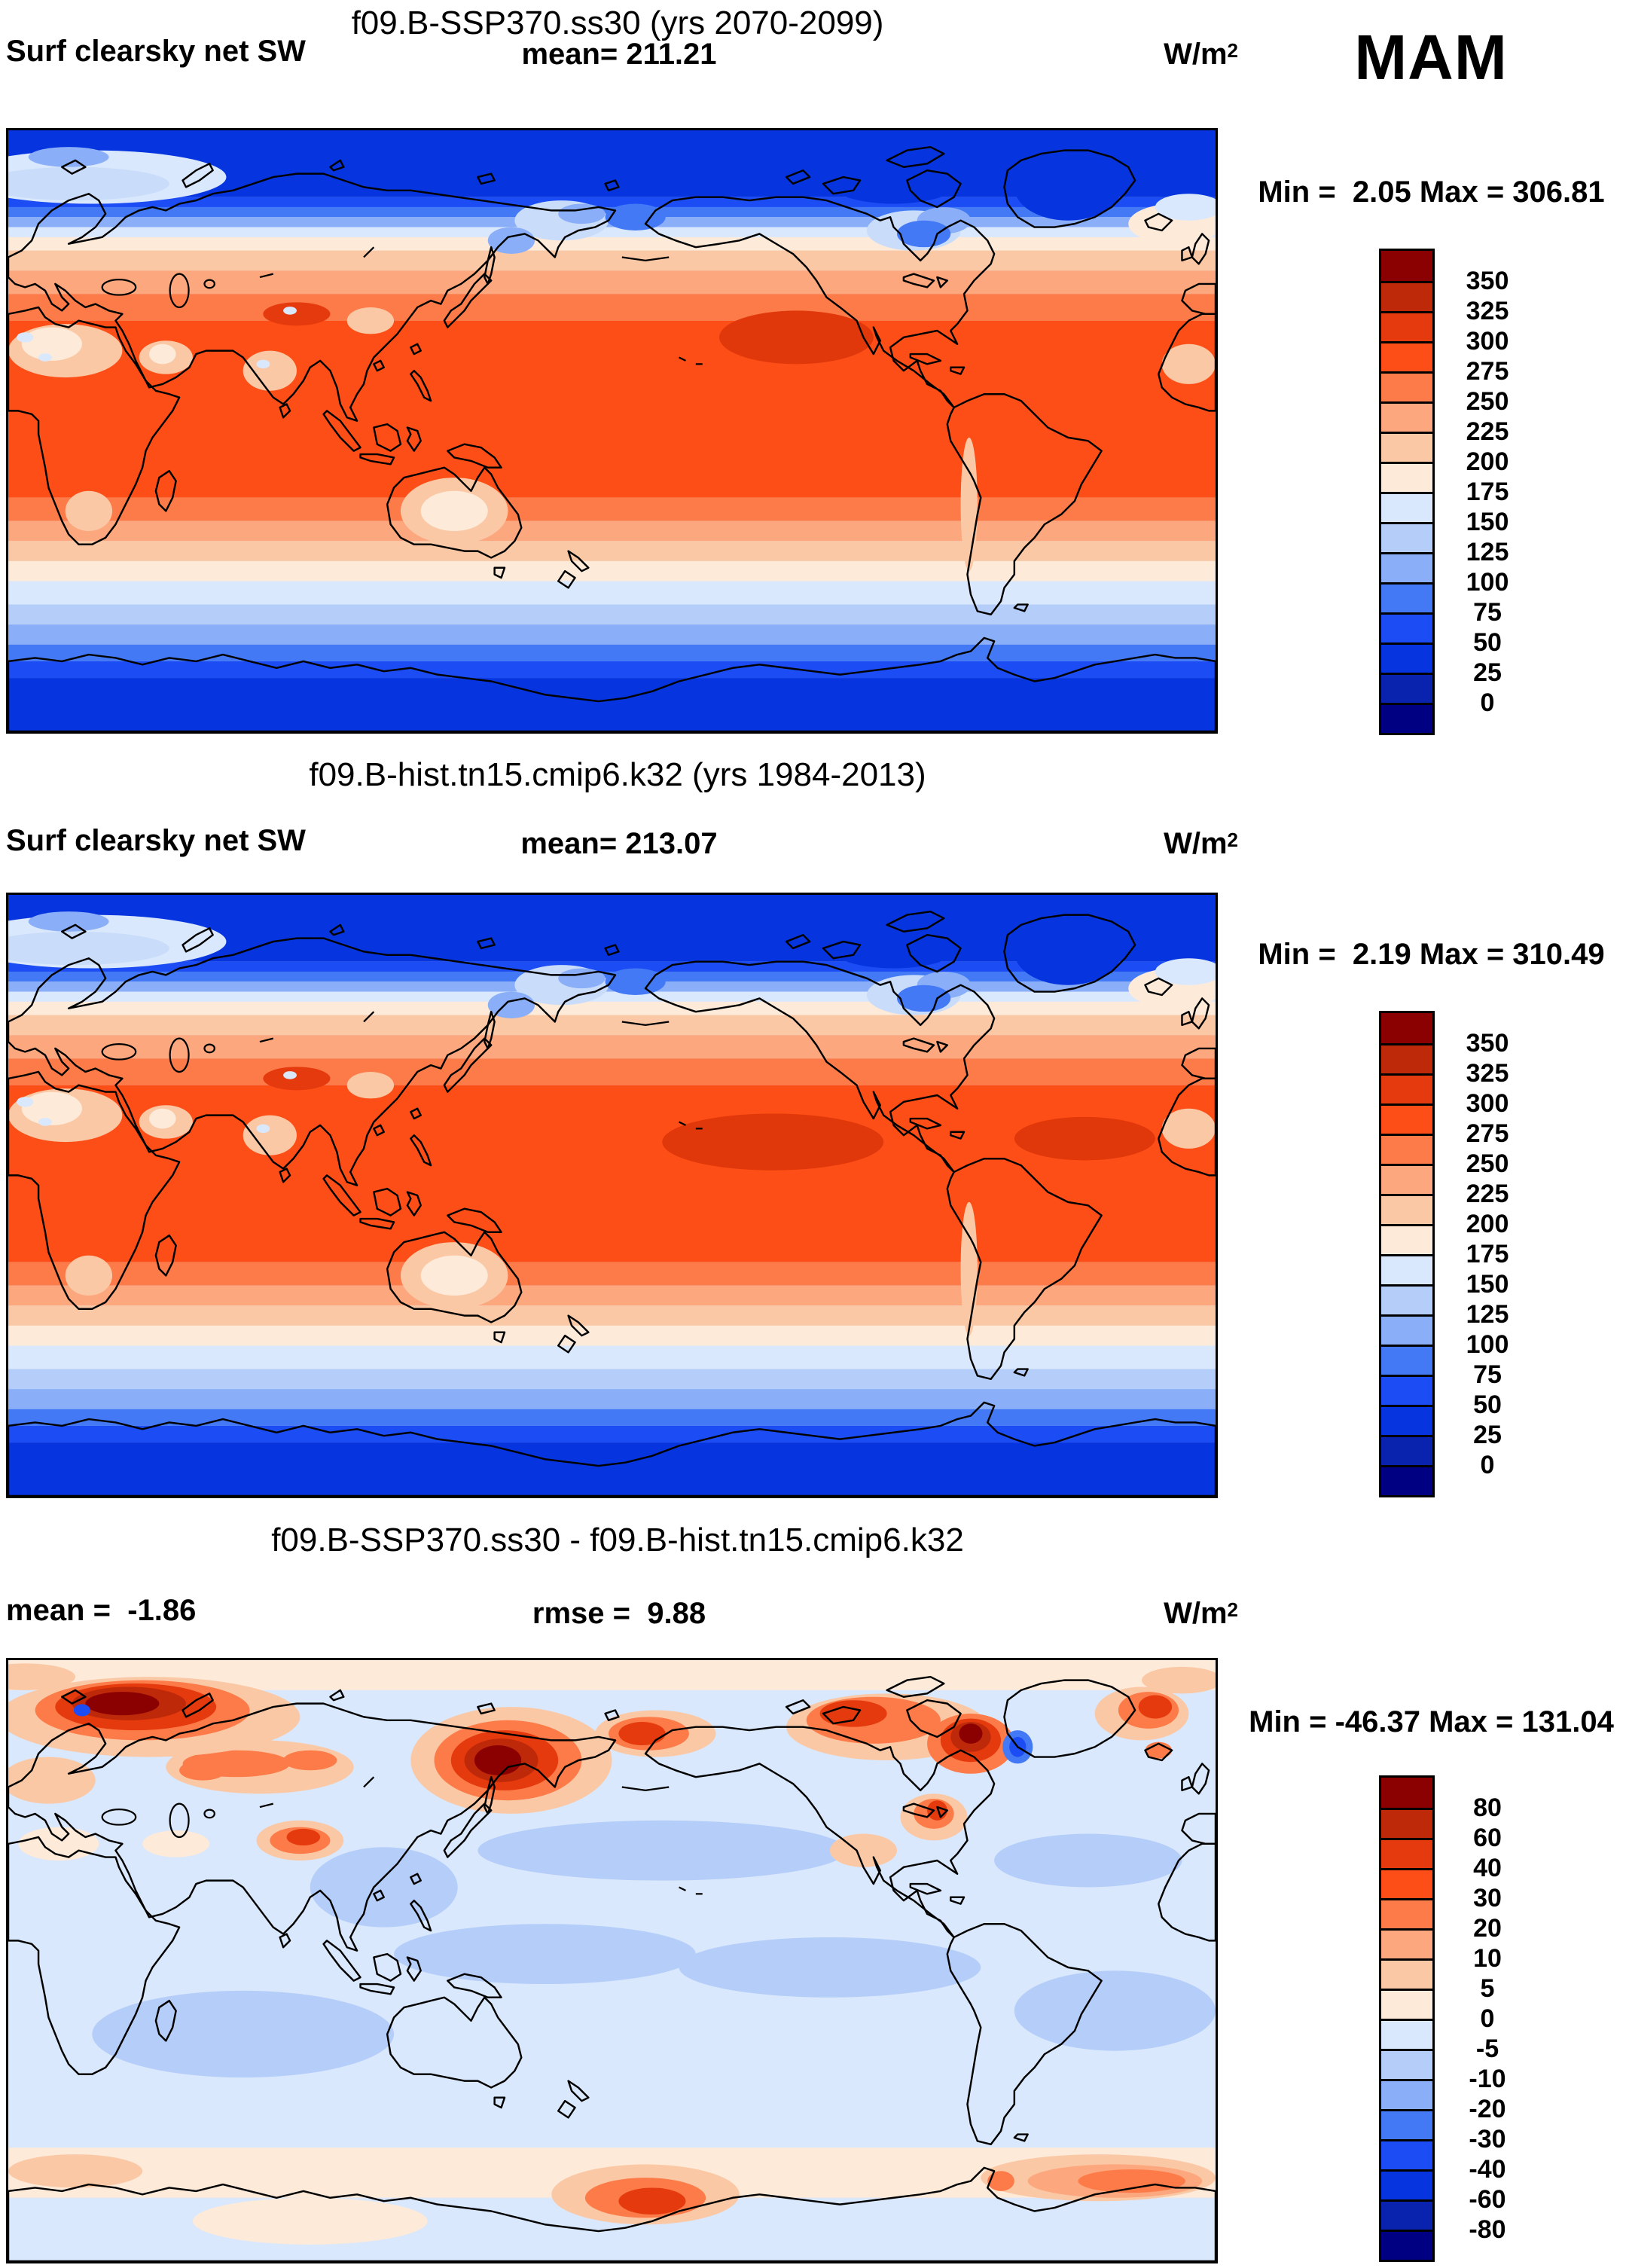 The height and width of the screenshot is (2268, 1626). Describe the element at coordinates (1487, 1465) in the screenshot. I see `colorbar-tick-label: 0` at that location.